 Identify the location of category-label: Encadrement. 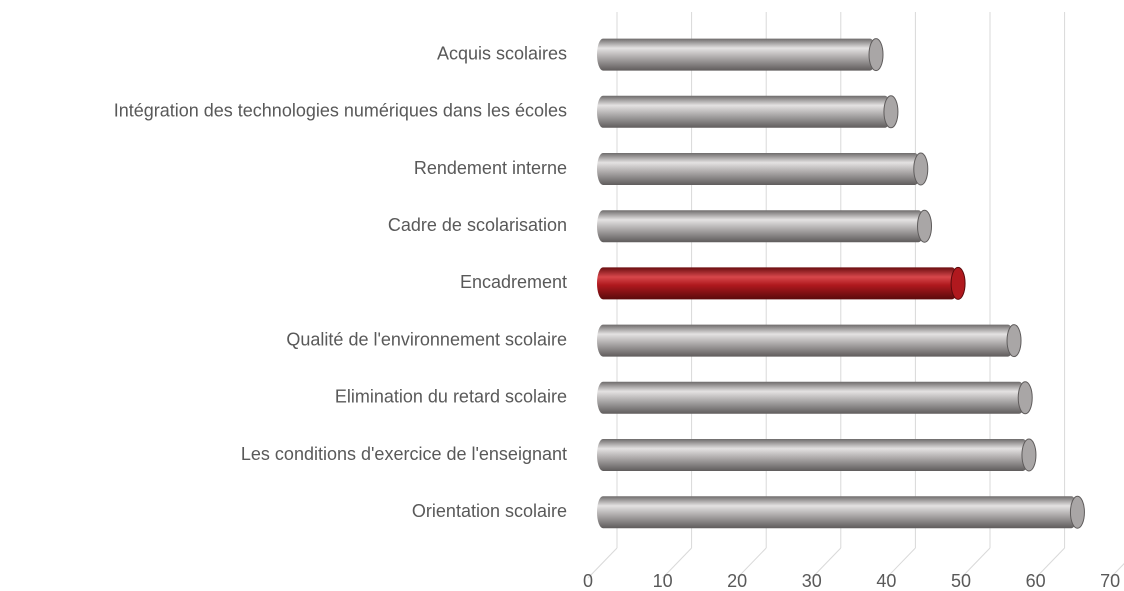
(513, 282).